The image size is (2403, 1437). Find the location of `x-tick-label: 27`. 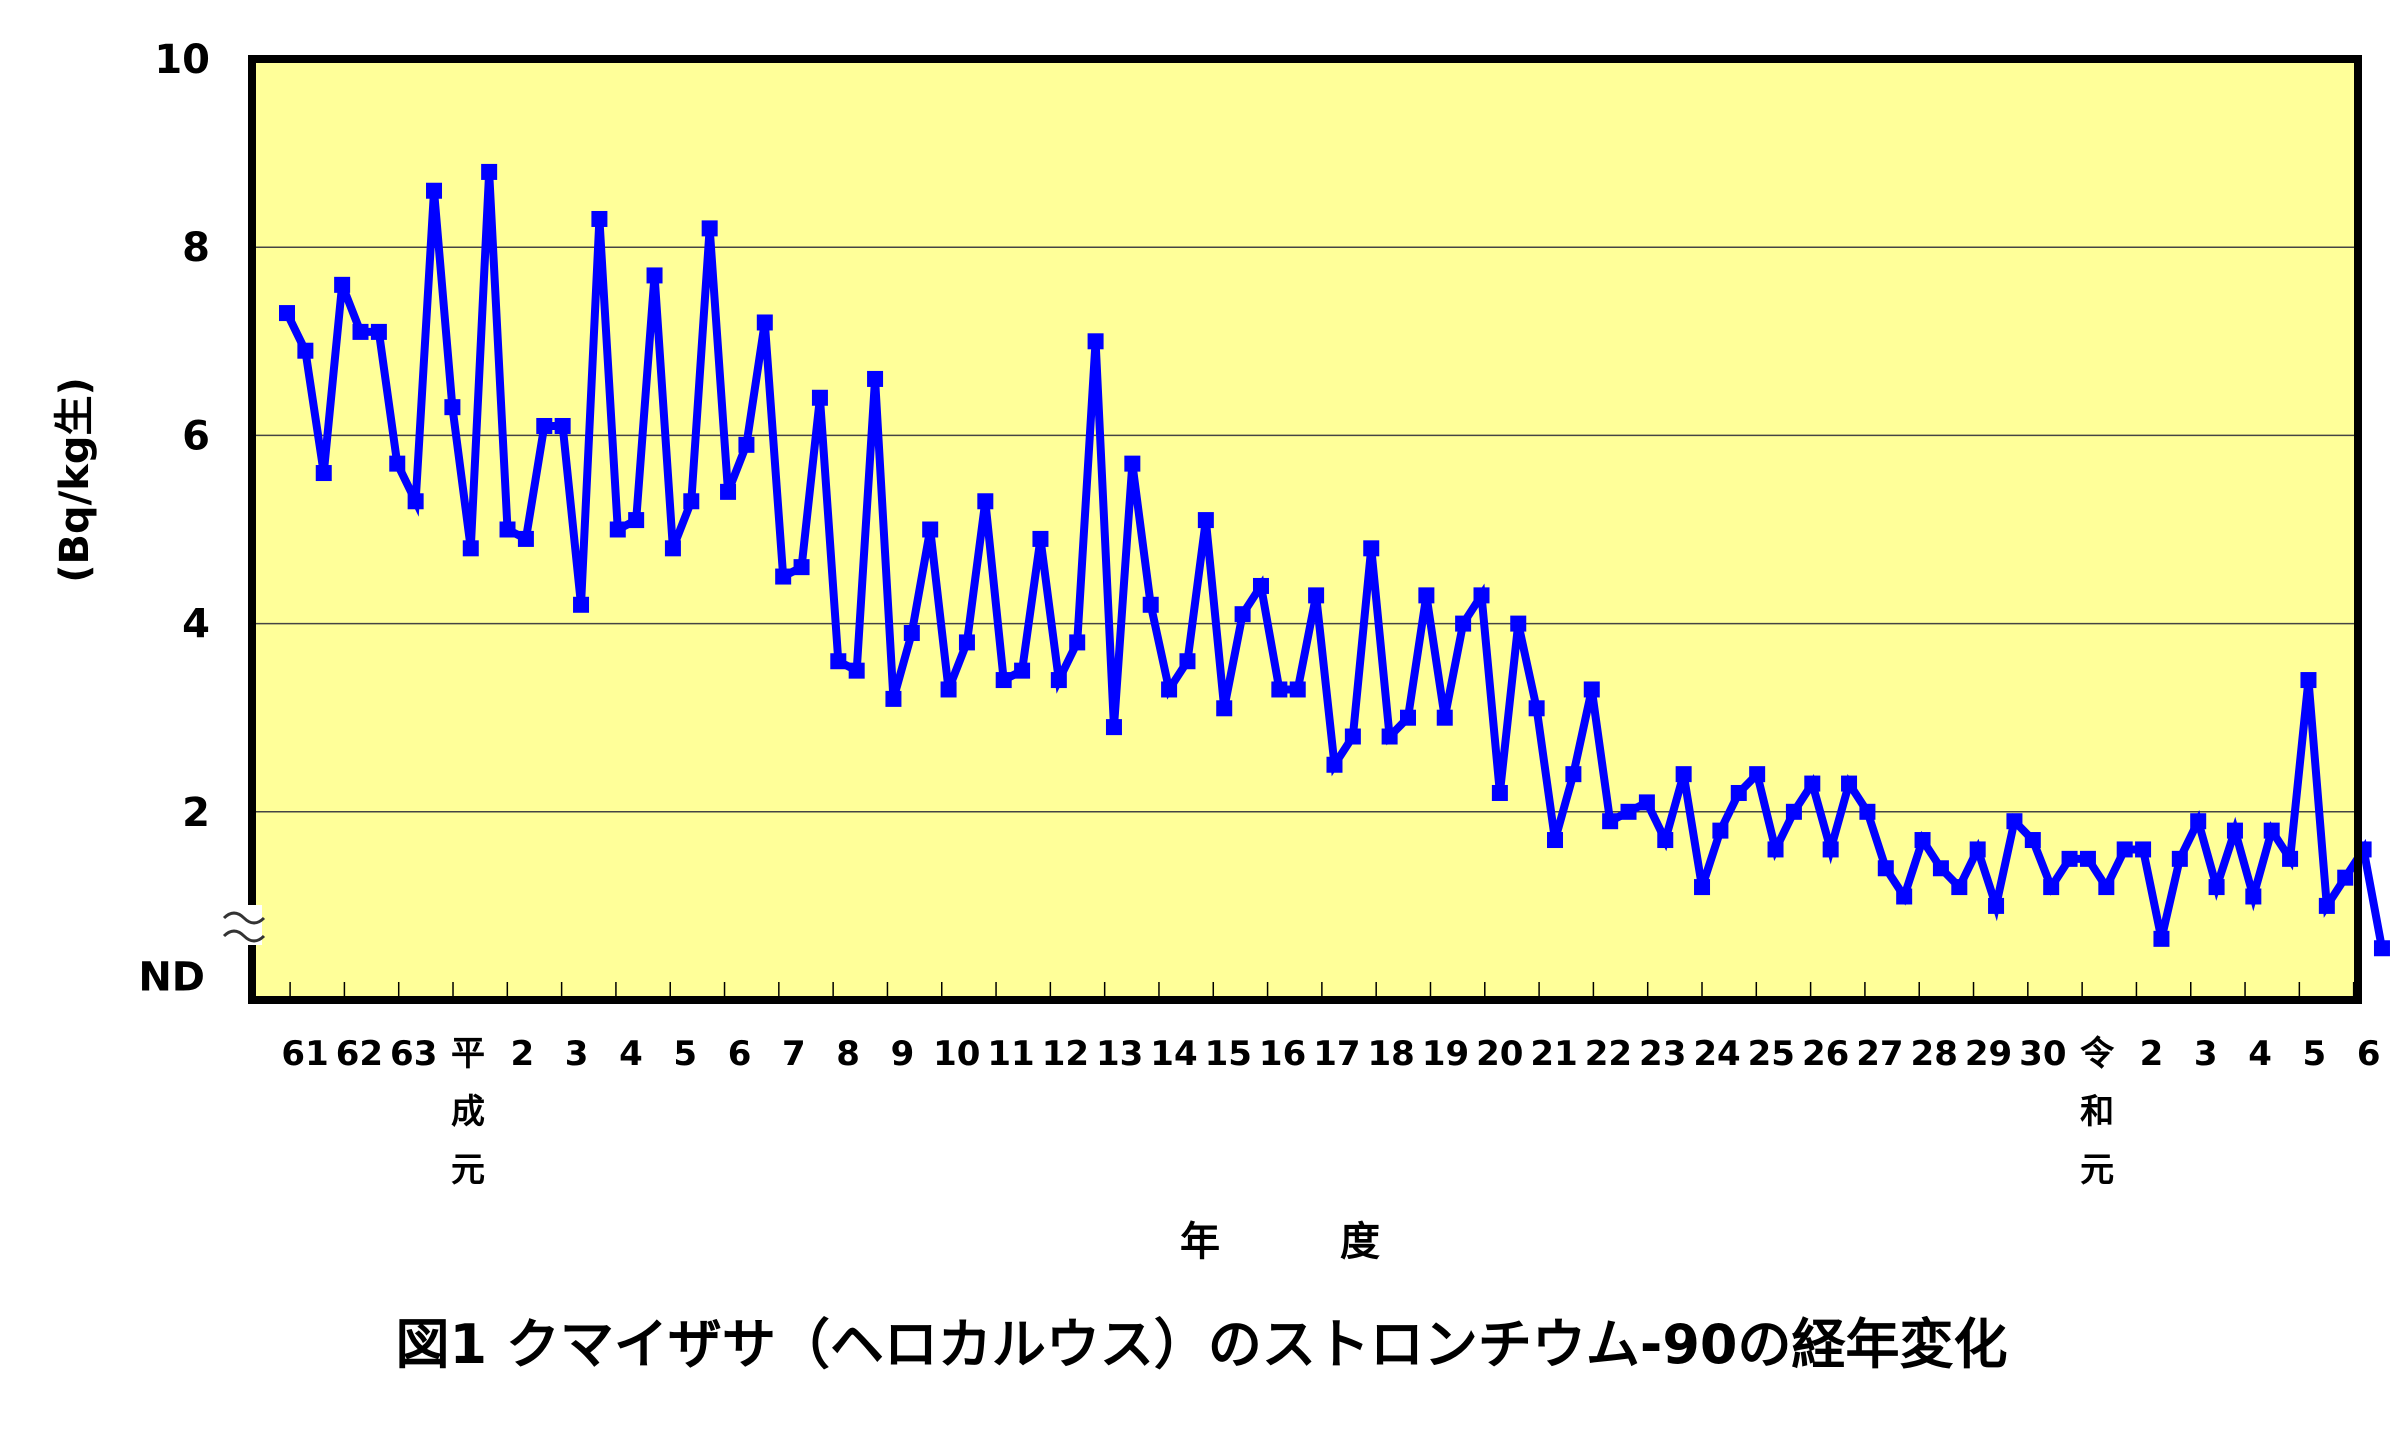

x-tick-label: 27 is located at coordinates (1879, 1054).